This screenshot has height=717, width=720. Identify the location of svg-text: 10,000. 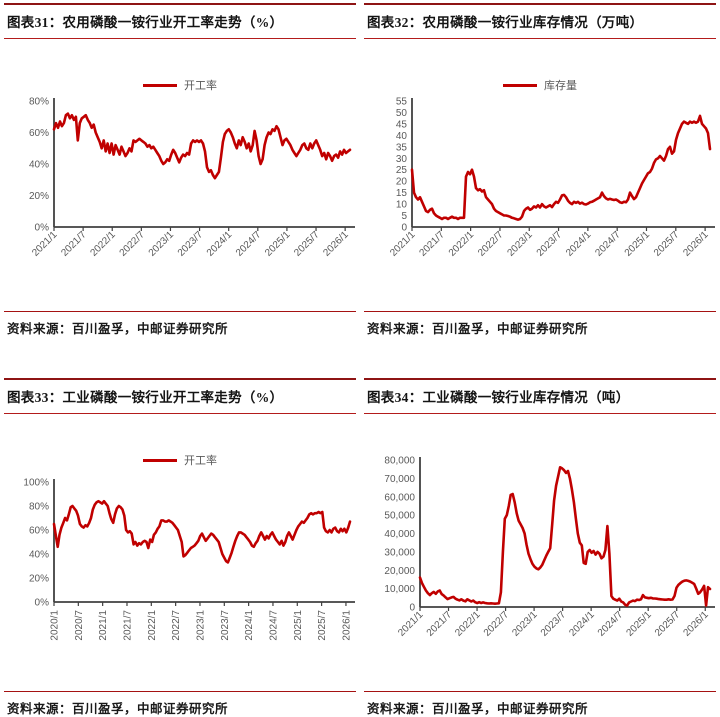
(399, 589).